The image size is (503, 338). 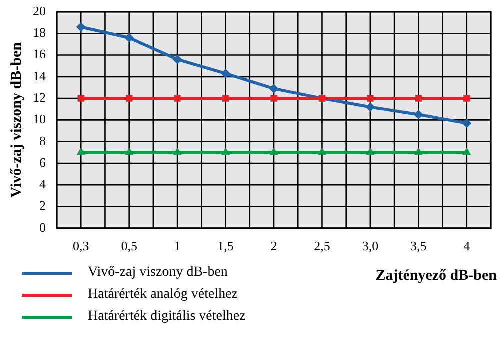 I want to click on x-tick-label: 4, so click(x=467, y=246).